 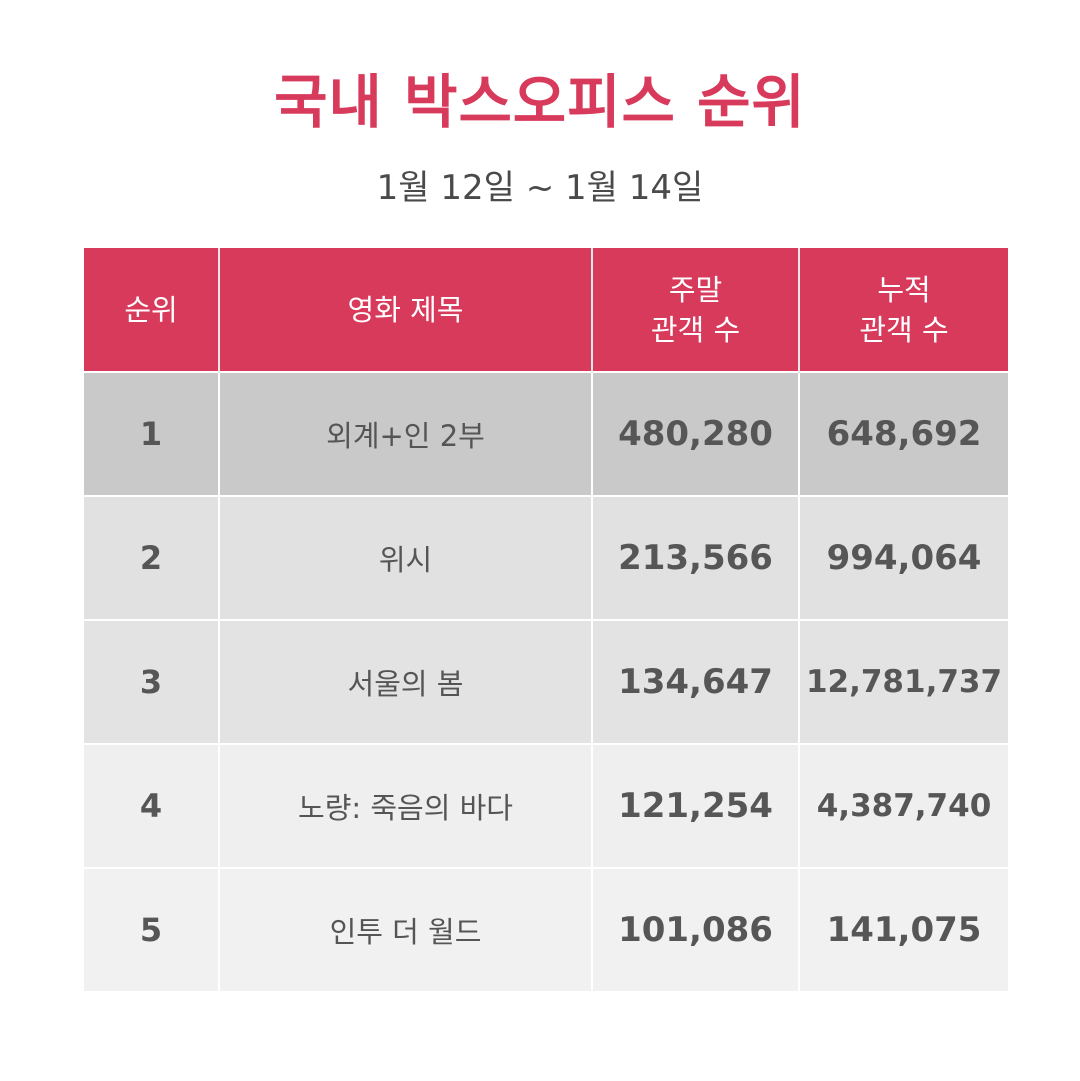 What do you see at coordinates (695, 681) in the screenshot?
I see `weekend-audience-cell: 134,647` at bounding box center [695, 681].